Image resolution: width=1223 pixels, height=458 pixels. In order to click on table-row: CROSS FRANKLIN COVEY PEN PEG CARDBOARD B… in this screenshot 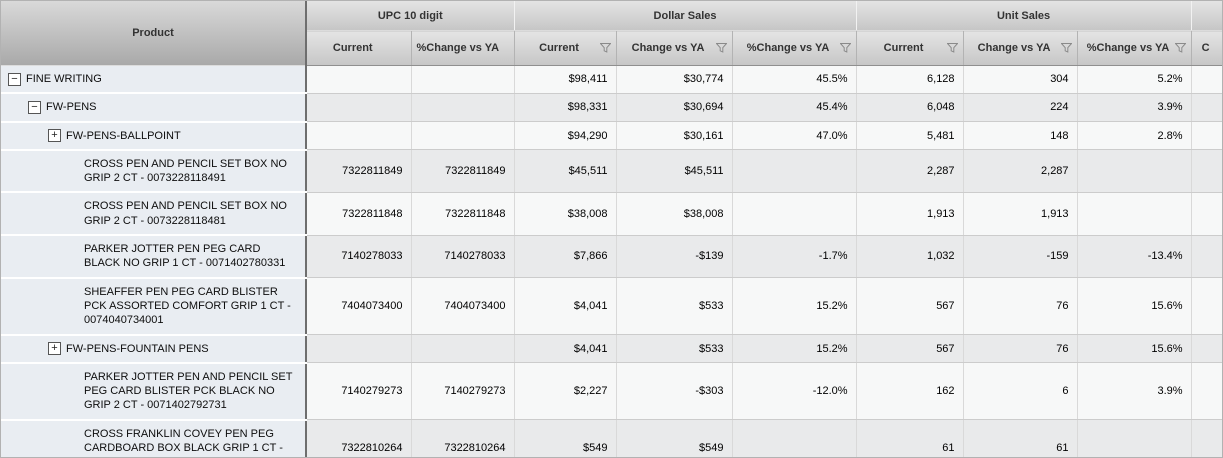, I will do `click(611, 438)`.